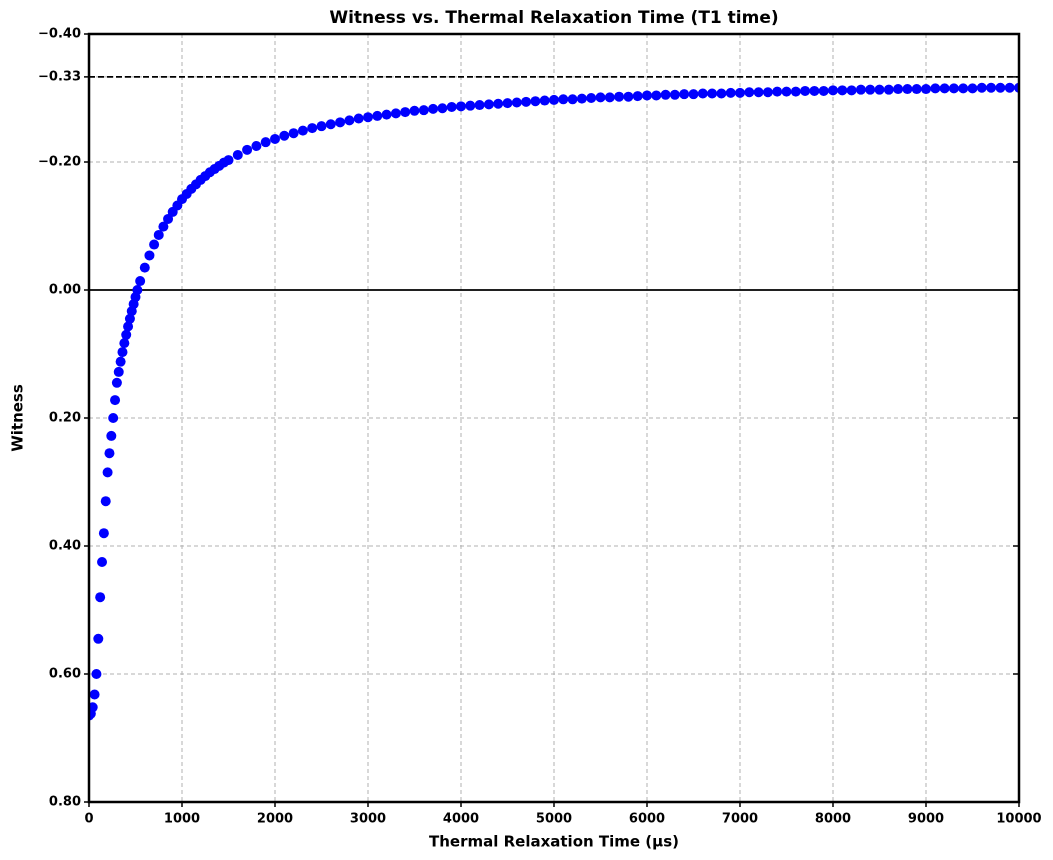 The height and width of the screenshot is (860, 1053). Describe the element at coordinates (65, 290) in the screenshot. I see `y-tick-label: 0.00` at that location.